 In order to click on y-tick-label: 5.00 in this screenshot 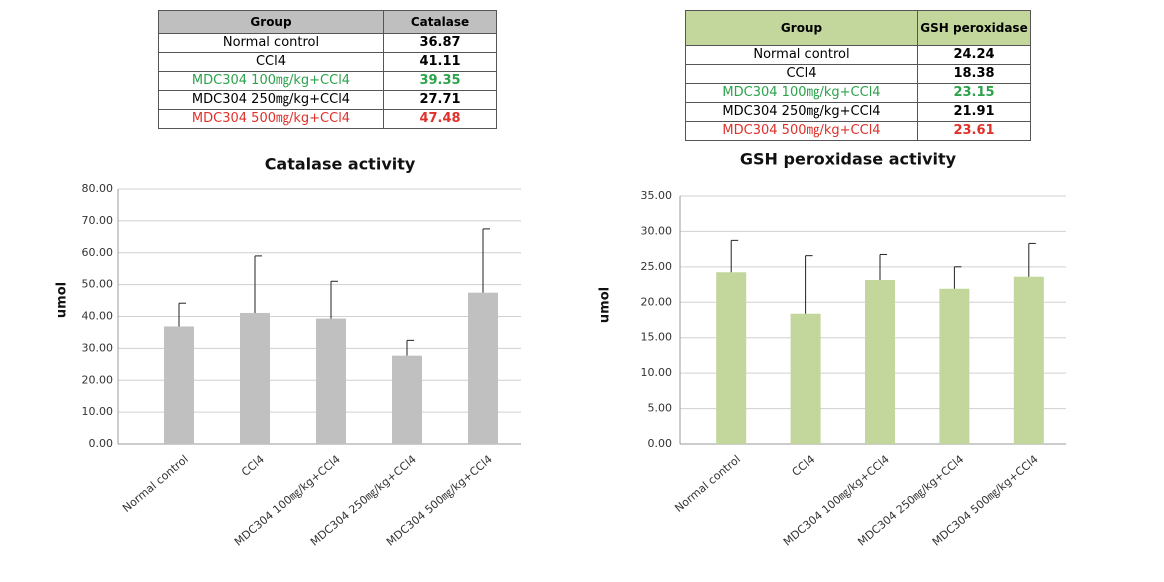, I will do `click(660, 408)`.